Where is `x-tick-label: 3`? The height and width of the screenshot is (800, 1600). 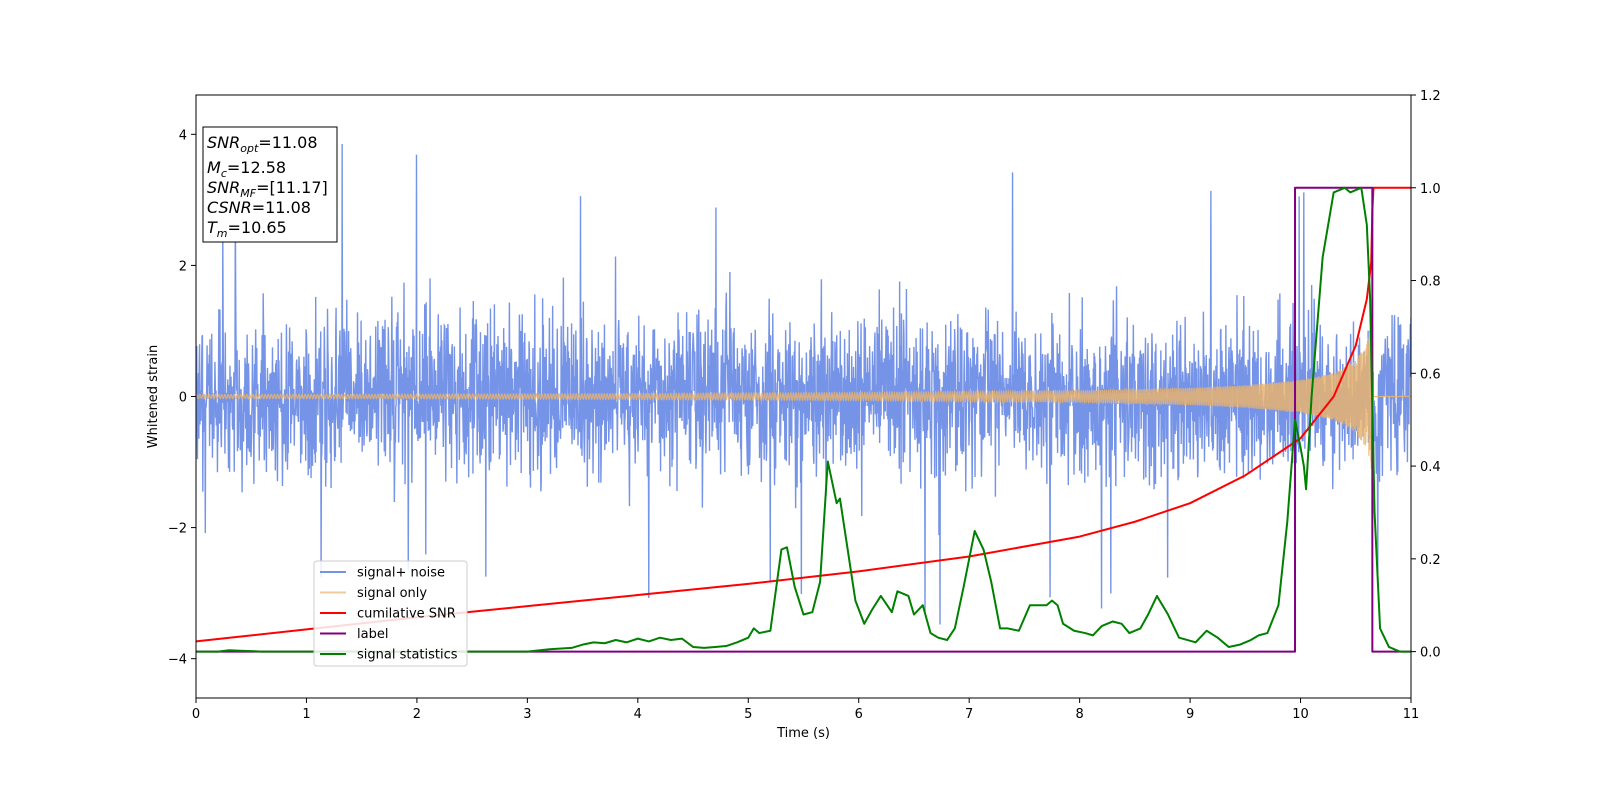 x-tick-label: 3 is located at coordinates (527, 714).